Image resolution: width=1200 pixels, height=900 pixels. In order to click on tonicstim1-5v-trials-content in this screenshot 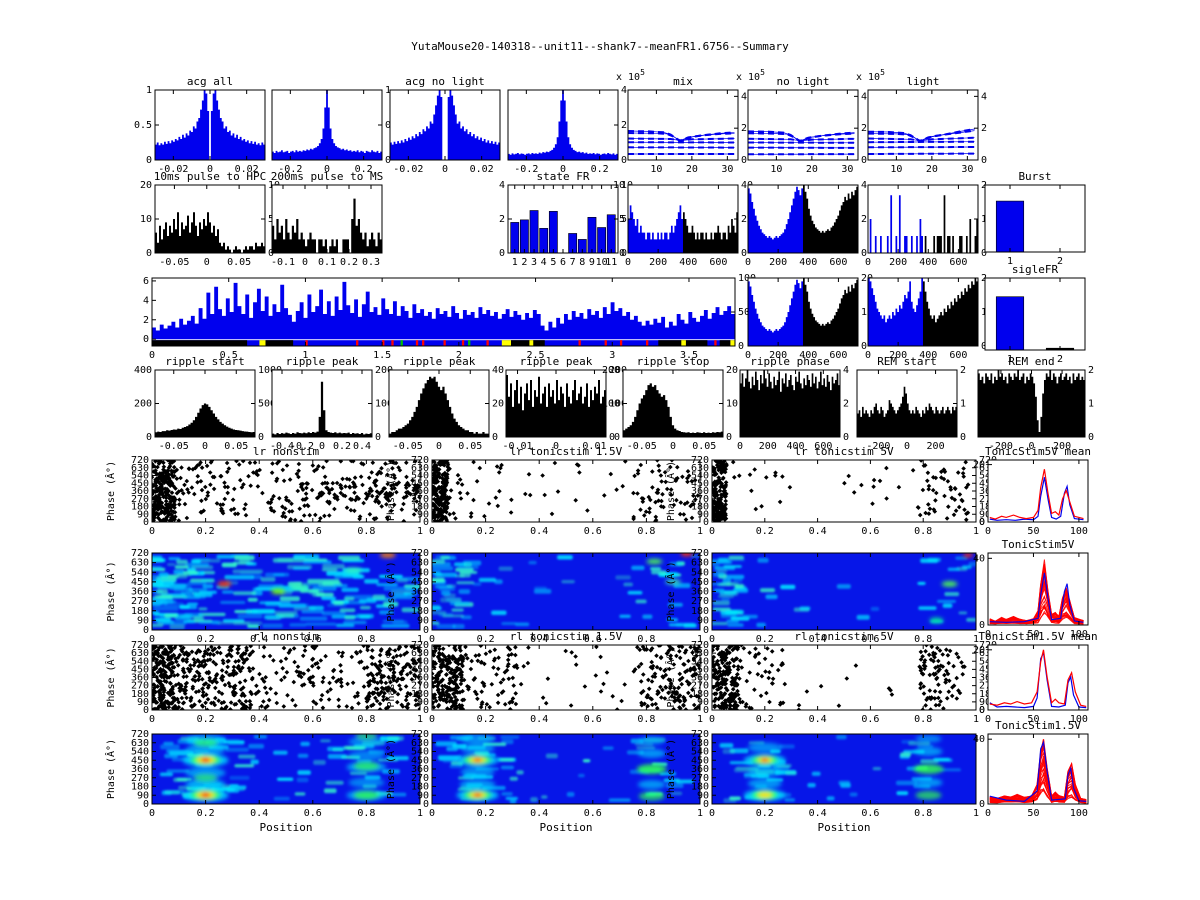, I will do `click(1038, 771)`.